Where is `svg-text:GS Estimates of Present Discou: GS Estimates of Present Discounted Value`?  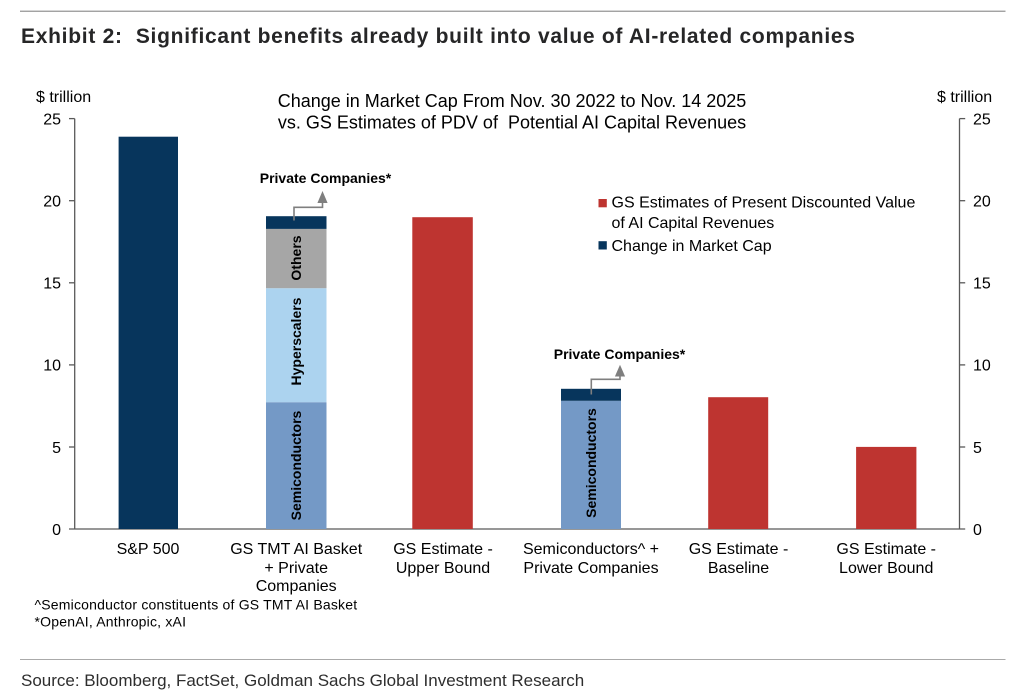 svg-text:GS Estimates of Present Discou: GS Estimates of Present Discounted Value is located at coordinates (764, 203).